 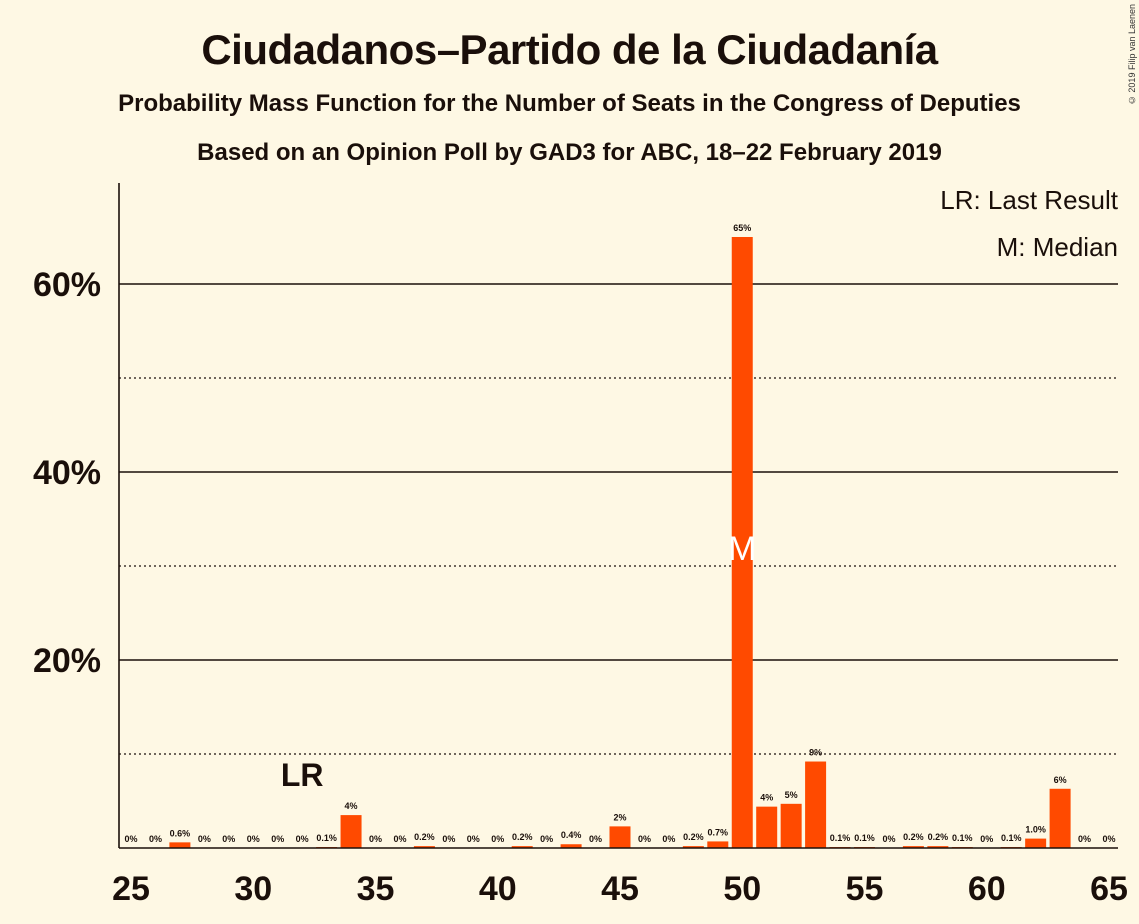 I want to click on data-label-seat-45: 2%, so click(x=619, y=817).